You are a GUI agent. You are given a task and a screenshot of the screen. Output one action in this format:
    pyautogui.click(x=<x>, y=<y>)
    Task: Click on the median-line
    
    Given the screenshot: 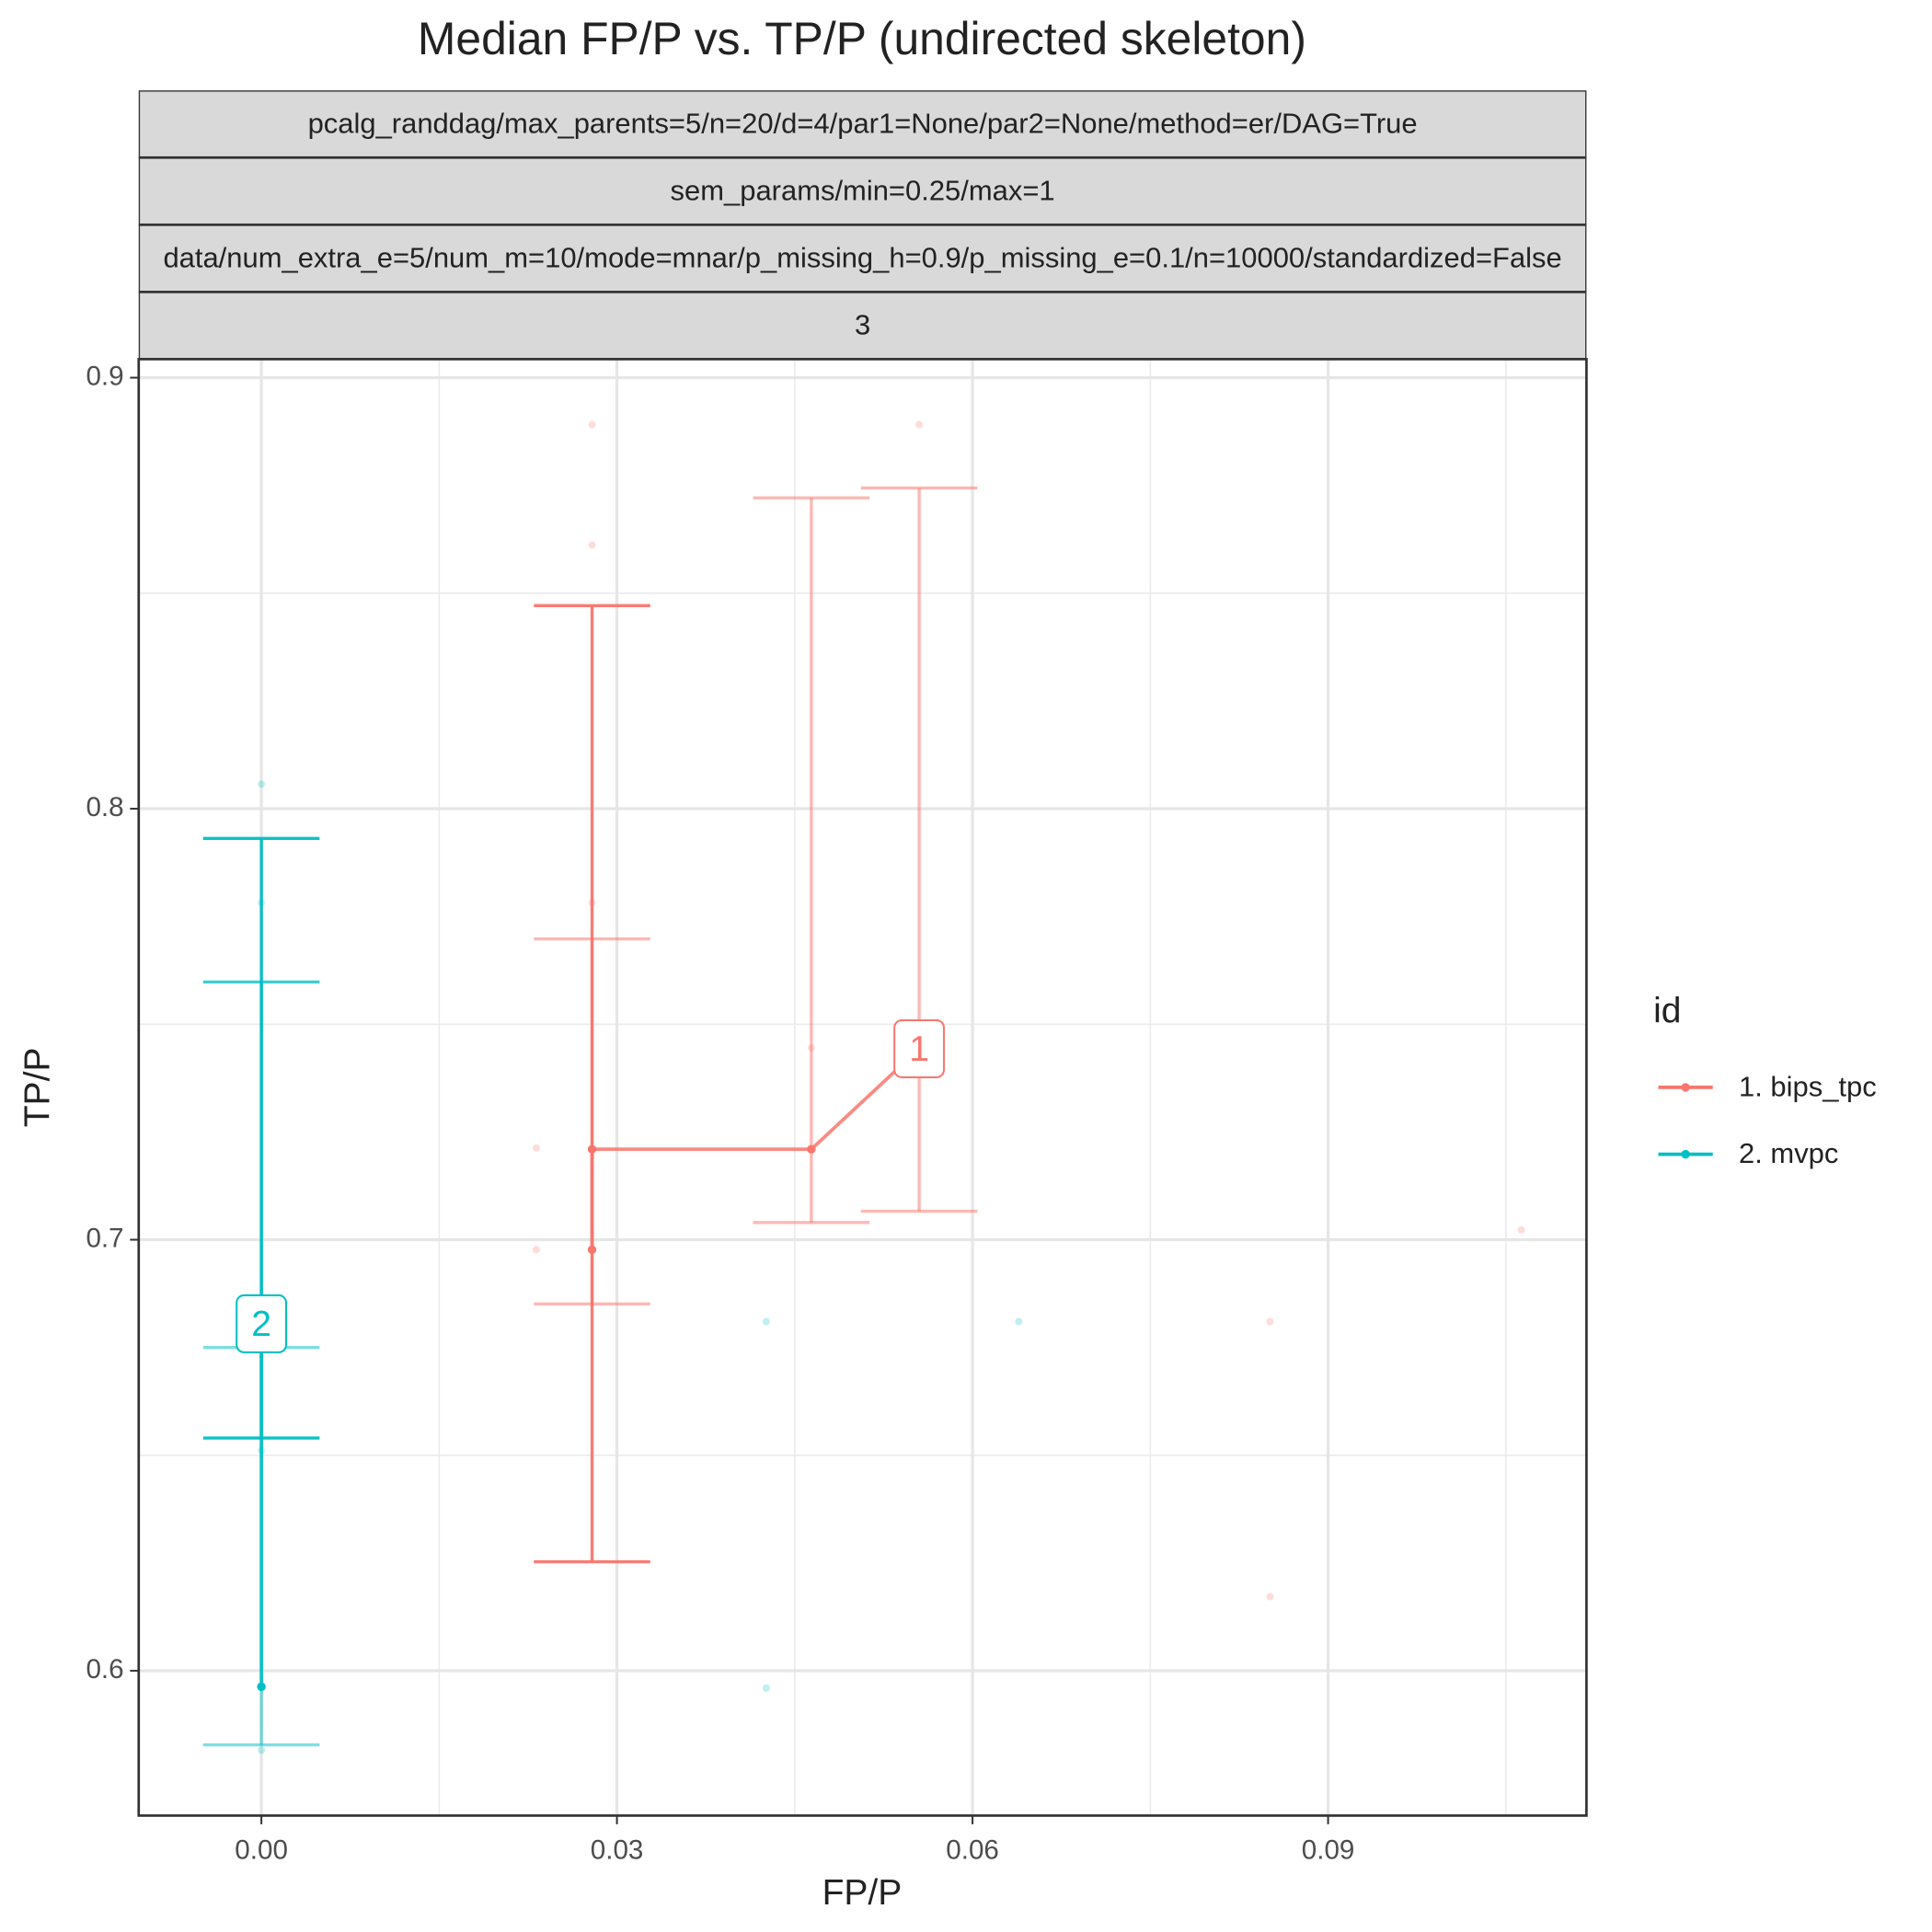 What is the action you would take?
    pyautogui.click(x=755, y=1148)
    